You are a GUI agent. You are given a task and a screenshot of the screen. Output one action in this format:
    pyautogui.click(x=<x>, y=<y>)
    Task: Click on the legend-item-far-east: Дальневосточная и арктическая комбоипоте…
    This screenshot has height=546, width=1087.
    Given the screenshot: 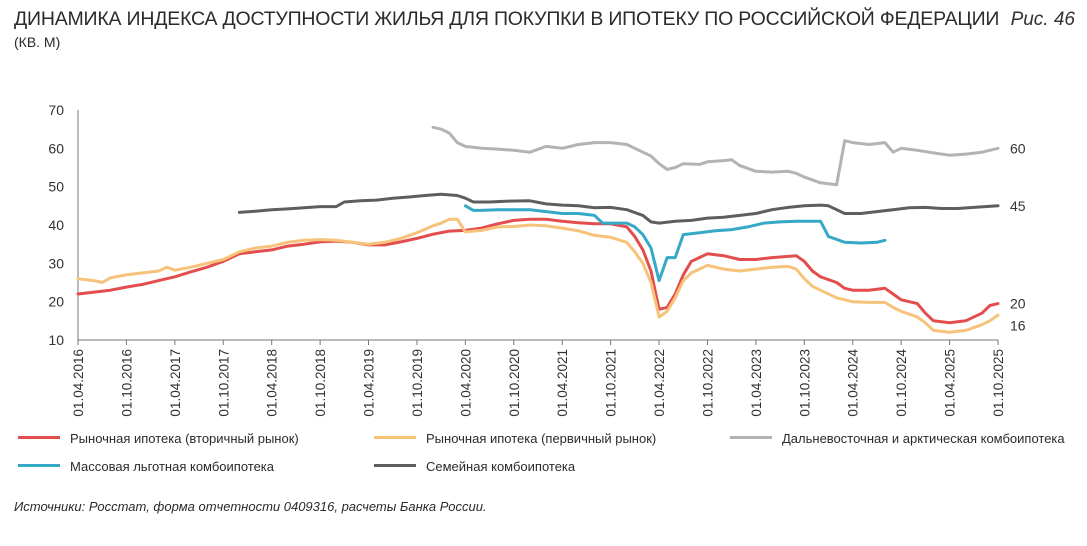 What is the action you would take?
    pyautogui.click(x=897, y=438)
    